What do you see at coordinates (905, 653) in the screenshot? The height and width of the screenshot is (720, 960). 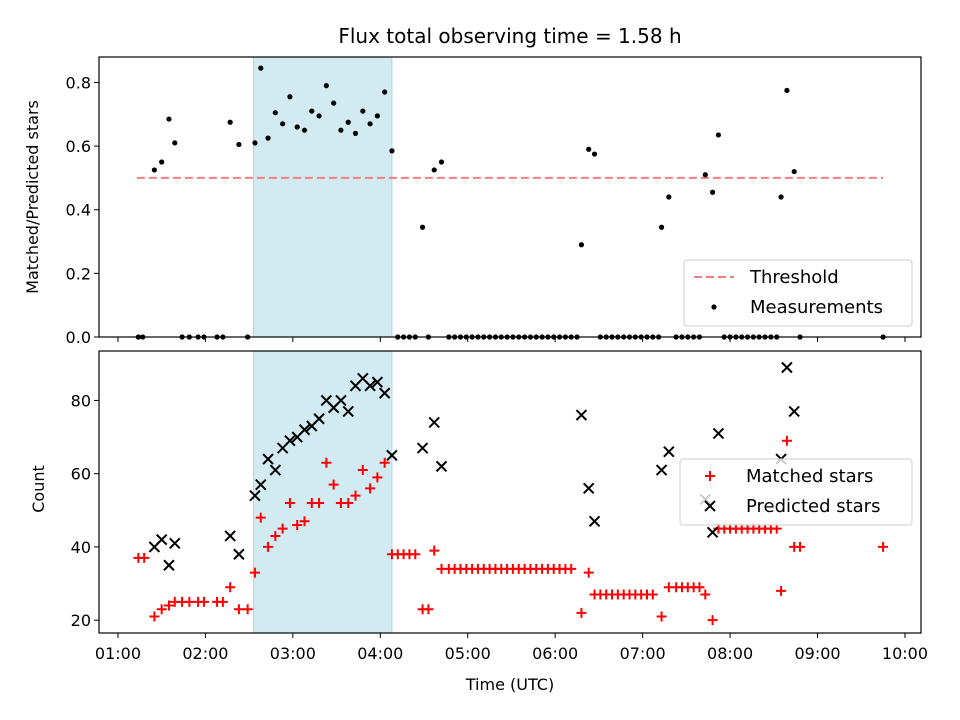 I see `x-tick-label: 10:00` at bounding box center [905, 653].